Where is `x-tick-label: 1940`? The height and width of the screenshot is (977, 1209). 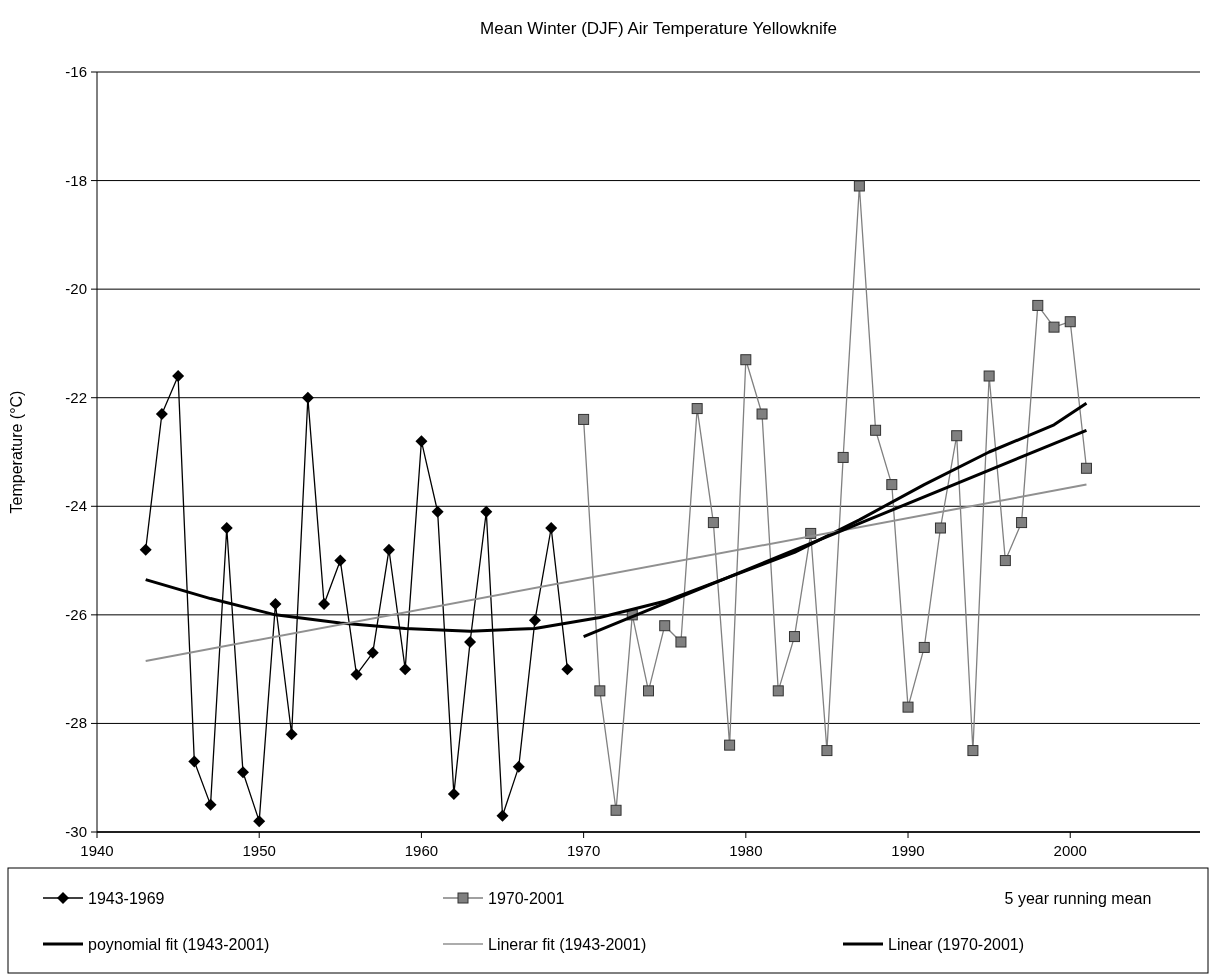 x-tick-label: 1940 is located at coordinates (97, 850).